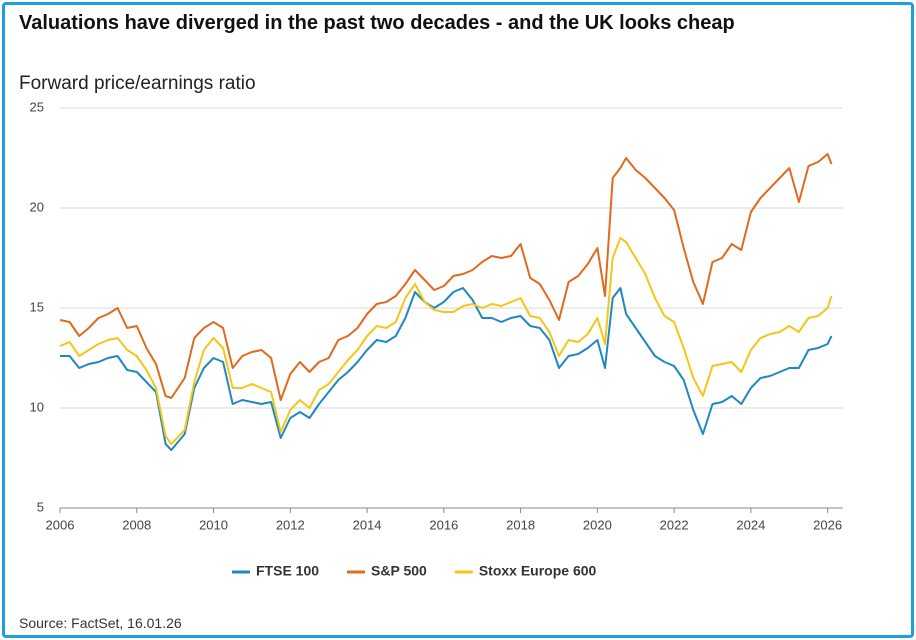  I want to click on y-tick-label: 15, so click(37, 306).